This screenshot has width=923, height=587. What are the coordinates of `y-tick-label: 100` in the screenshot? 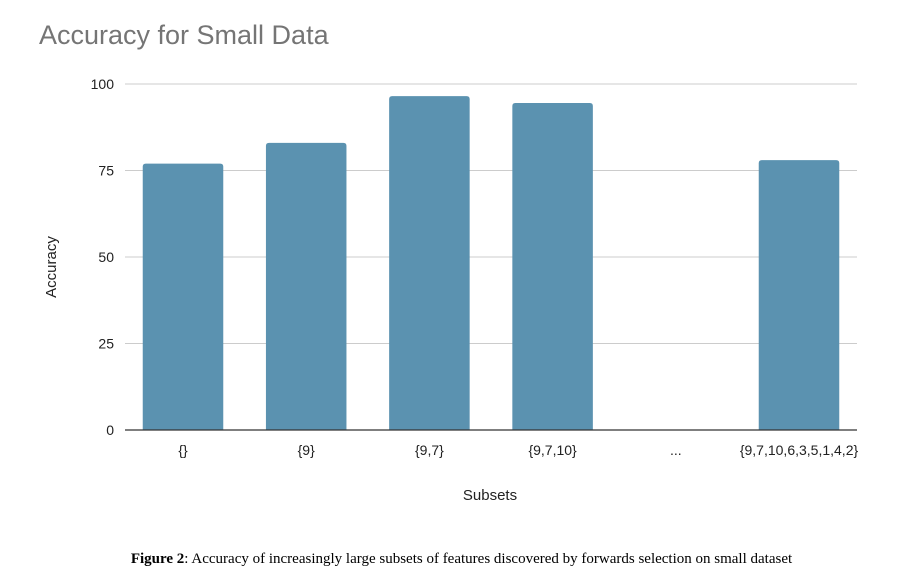 It's located at (103, 84).